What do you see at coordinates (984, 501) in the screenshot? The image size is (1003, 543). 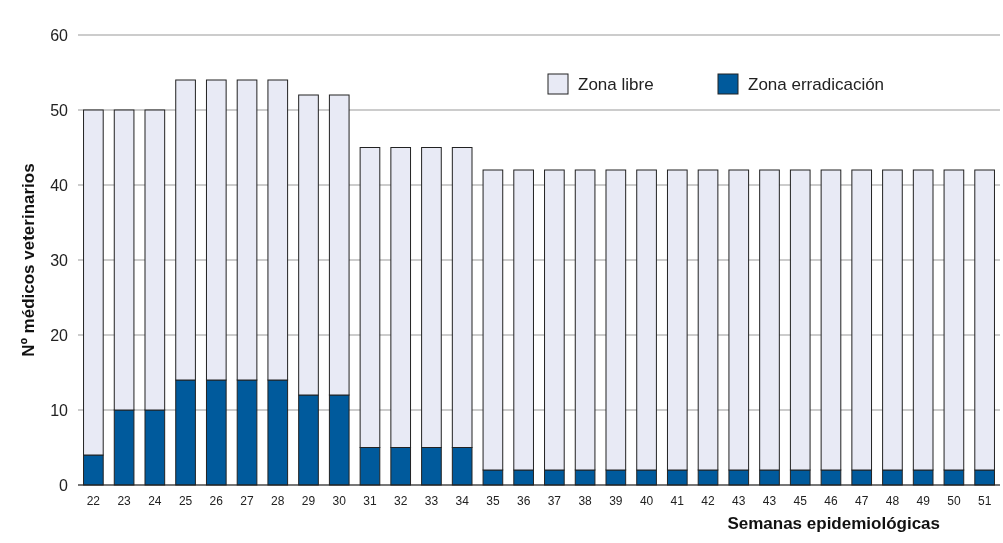 I see `x-tick-label: 51` at bounding box center [984, 501].